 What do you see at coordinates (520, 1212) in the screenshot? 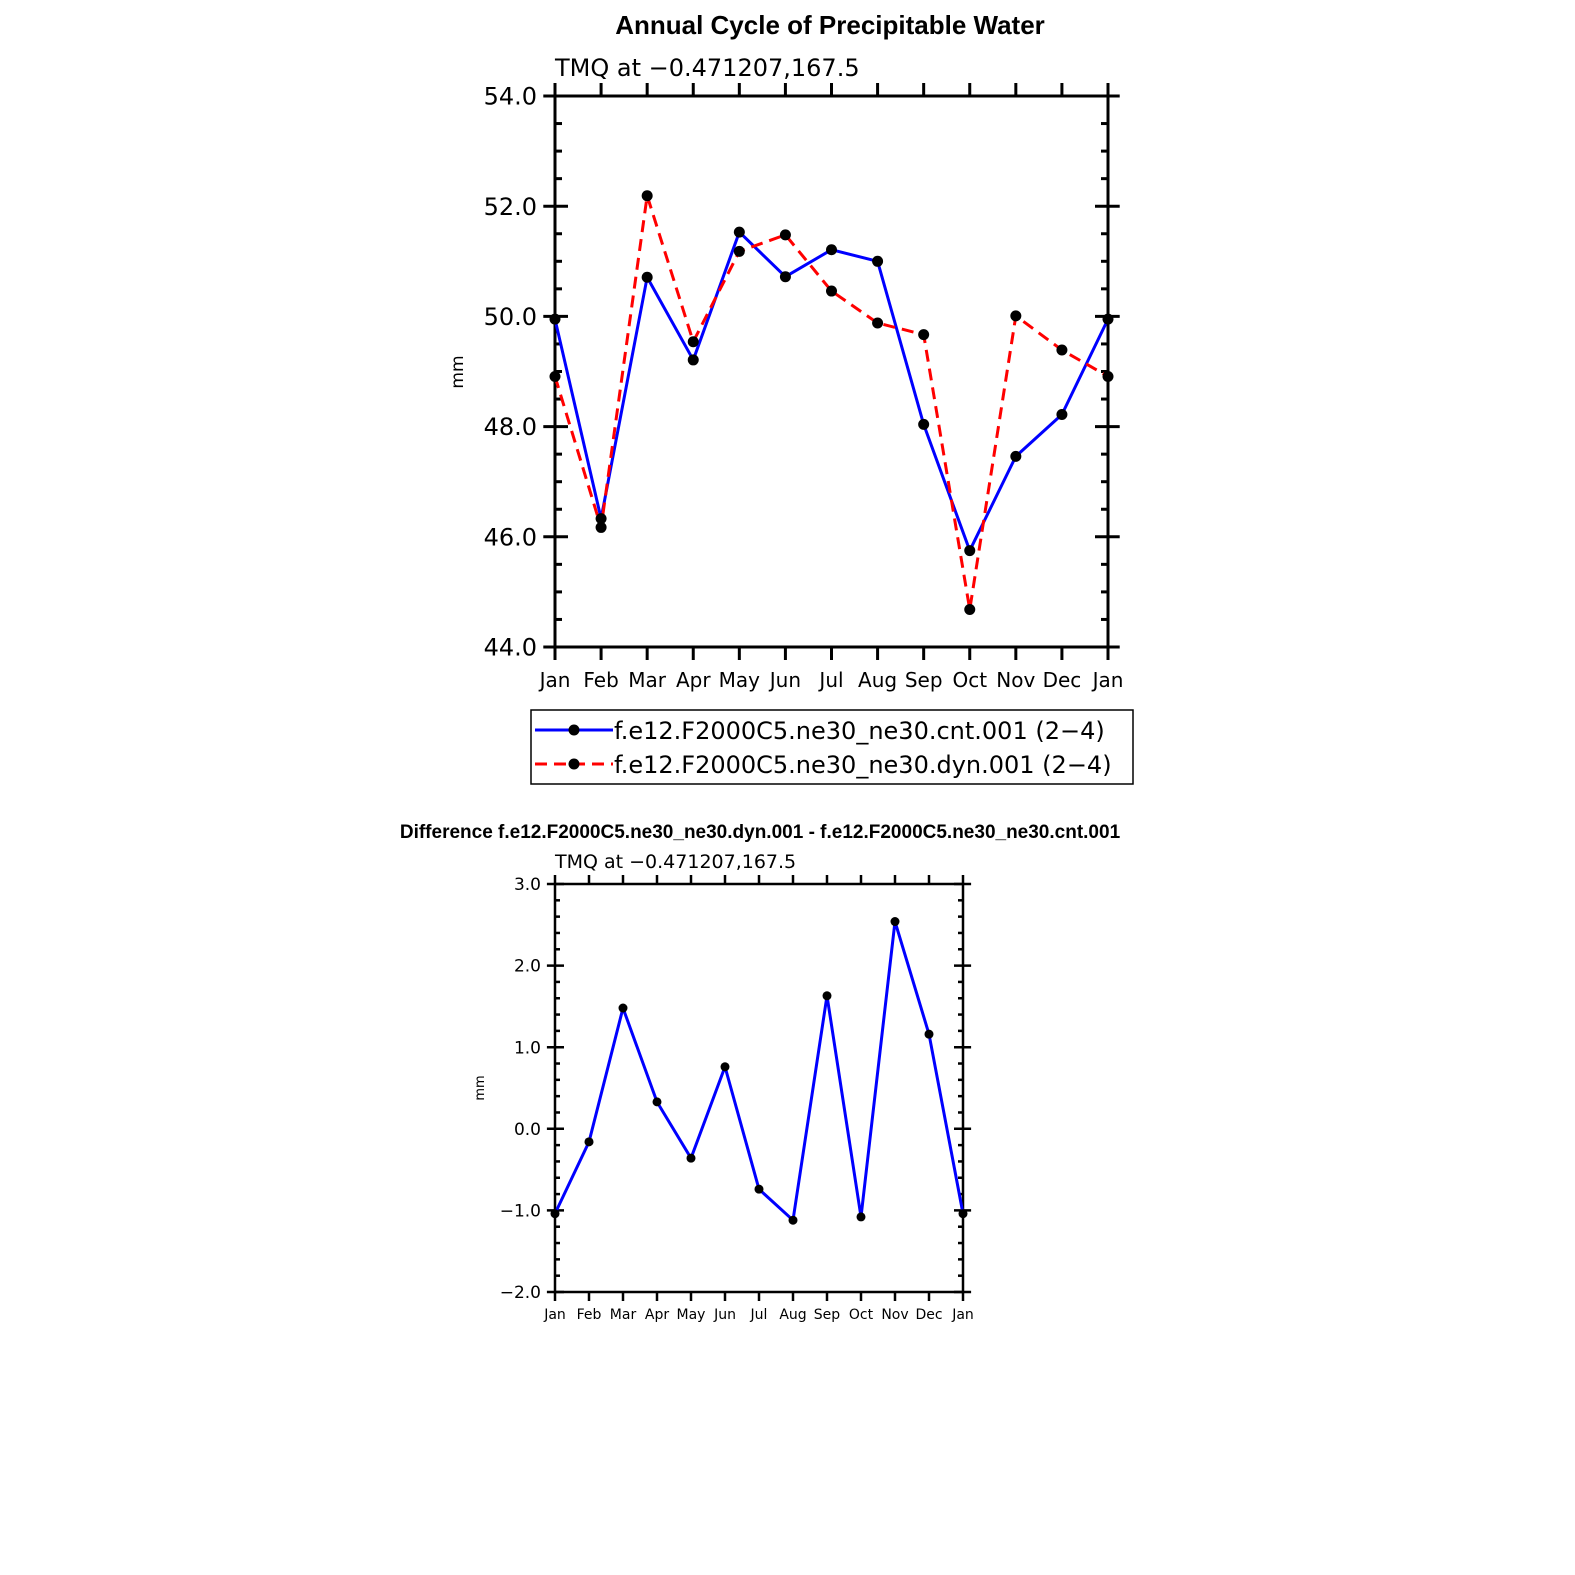
I see `y-tick-label: −1.0` at bounding box center [520, 1212].